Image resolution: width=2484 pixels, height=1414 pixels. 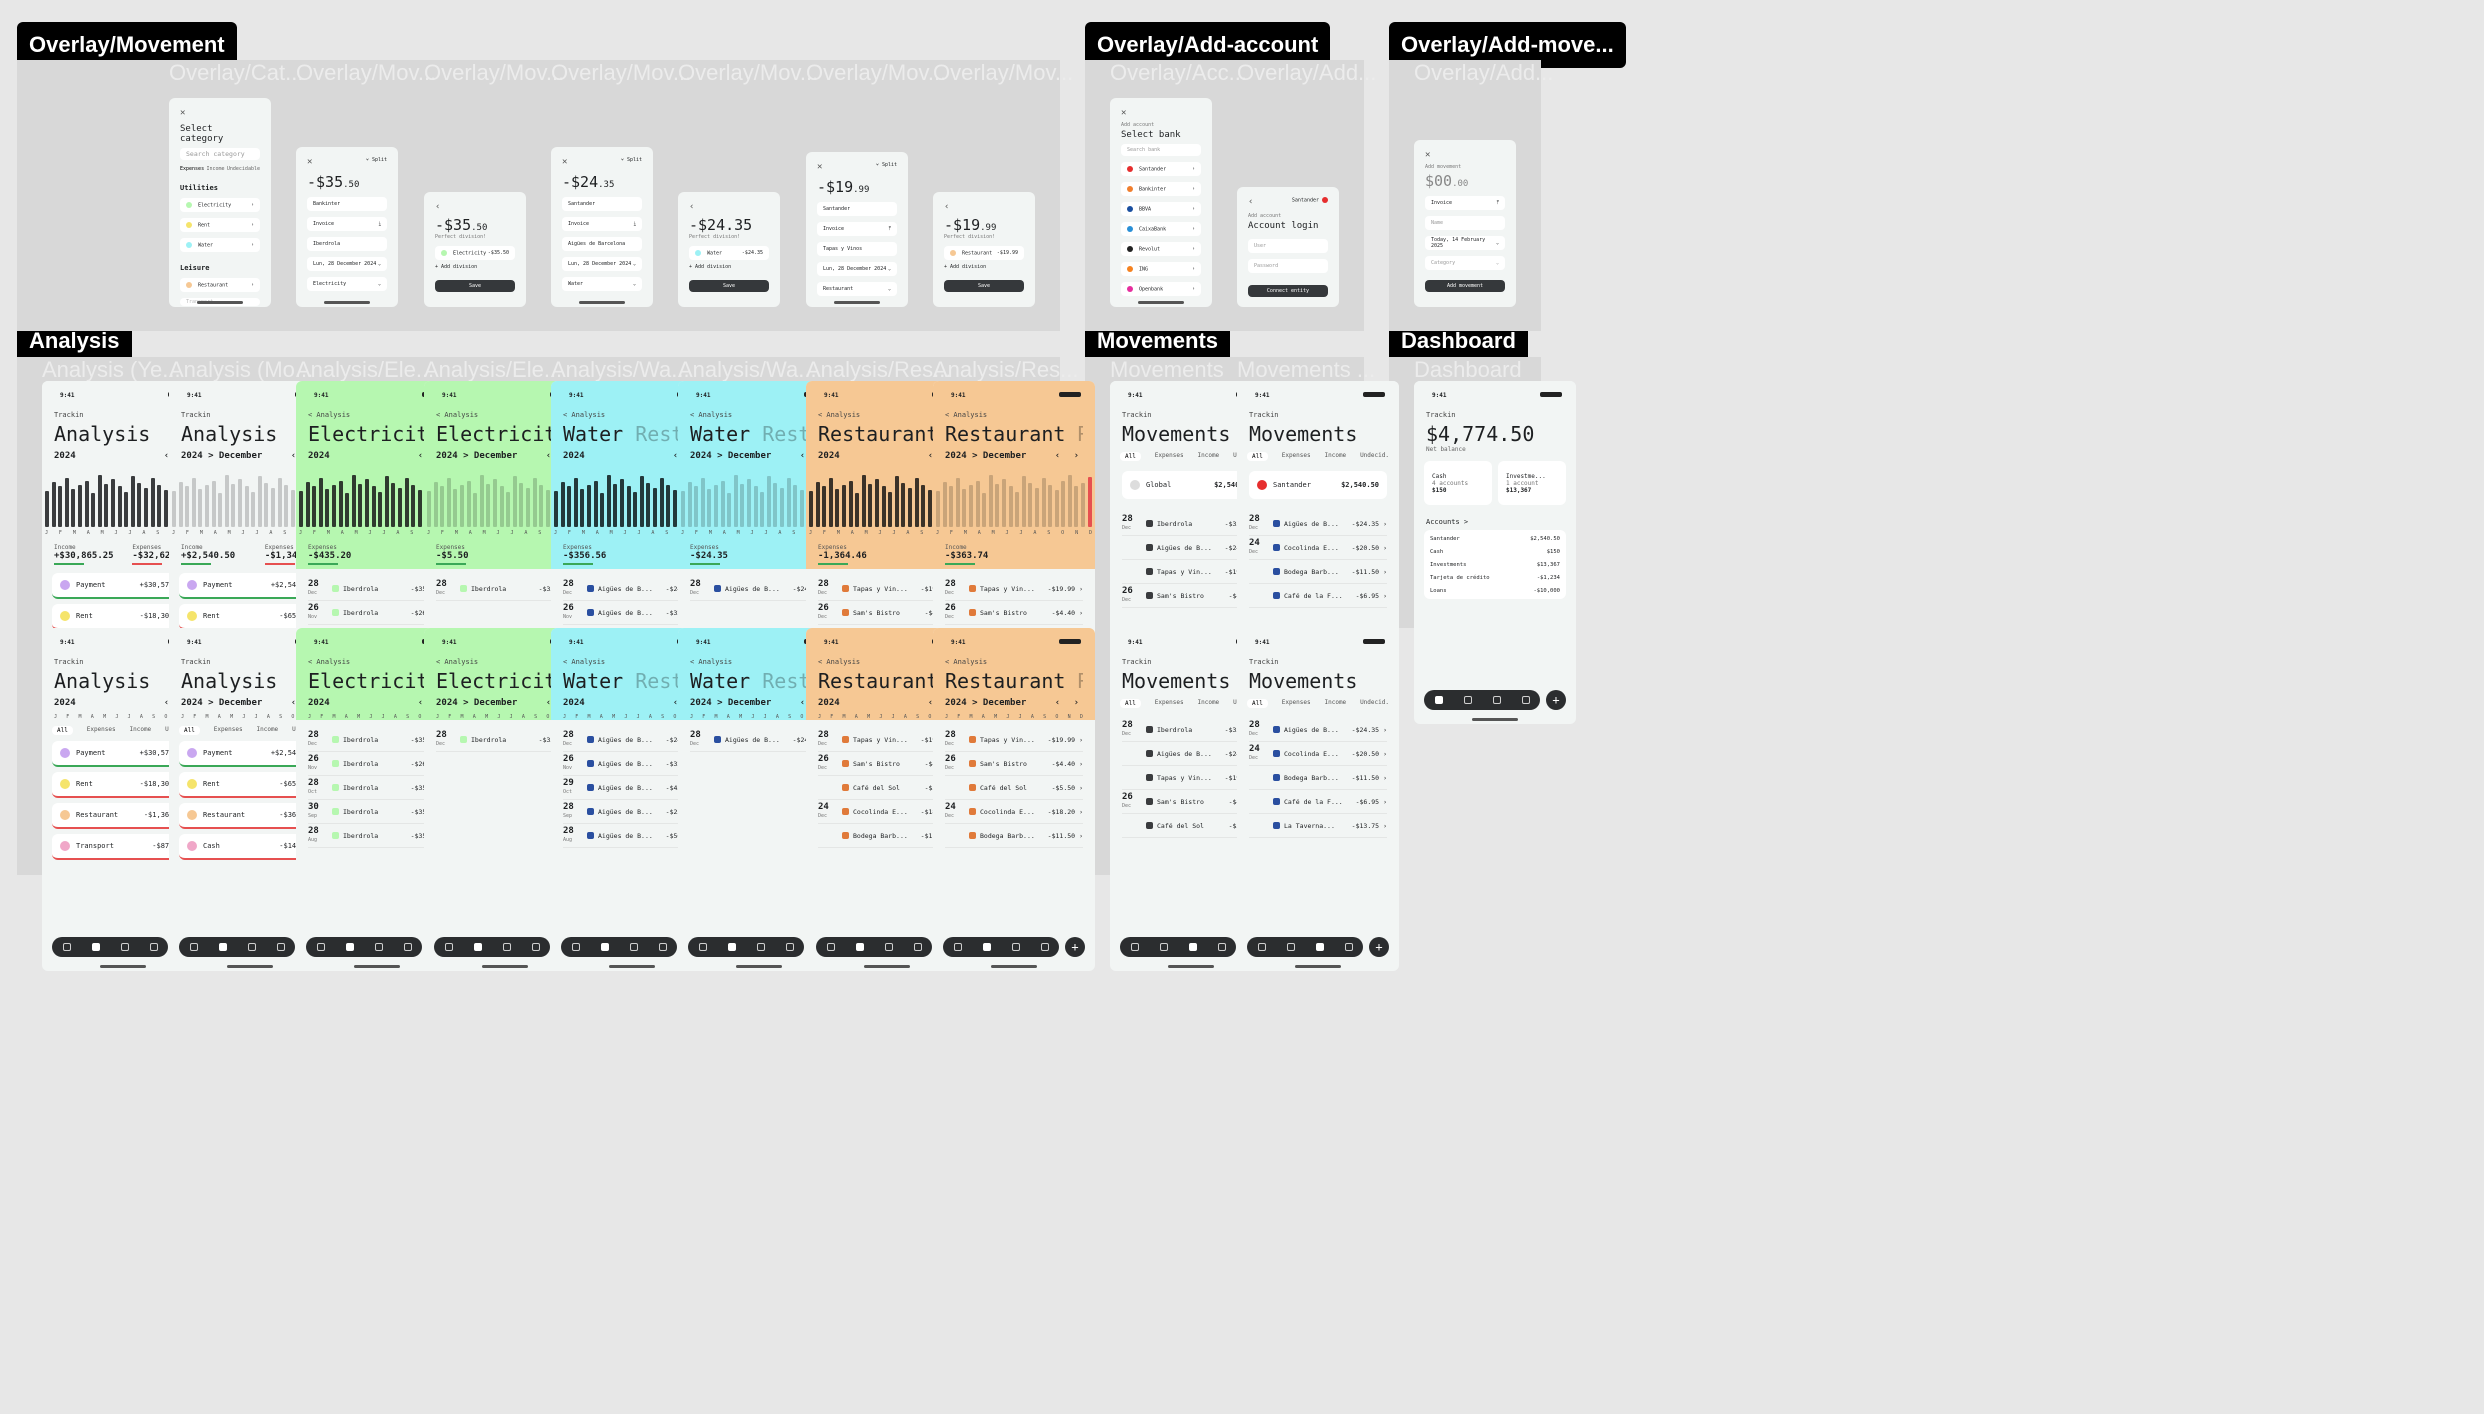 I want to click on category-field: Electricity ⌄, so click(x=347, y=284).